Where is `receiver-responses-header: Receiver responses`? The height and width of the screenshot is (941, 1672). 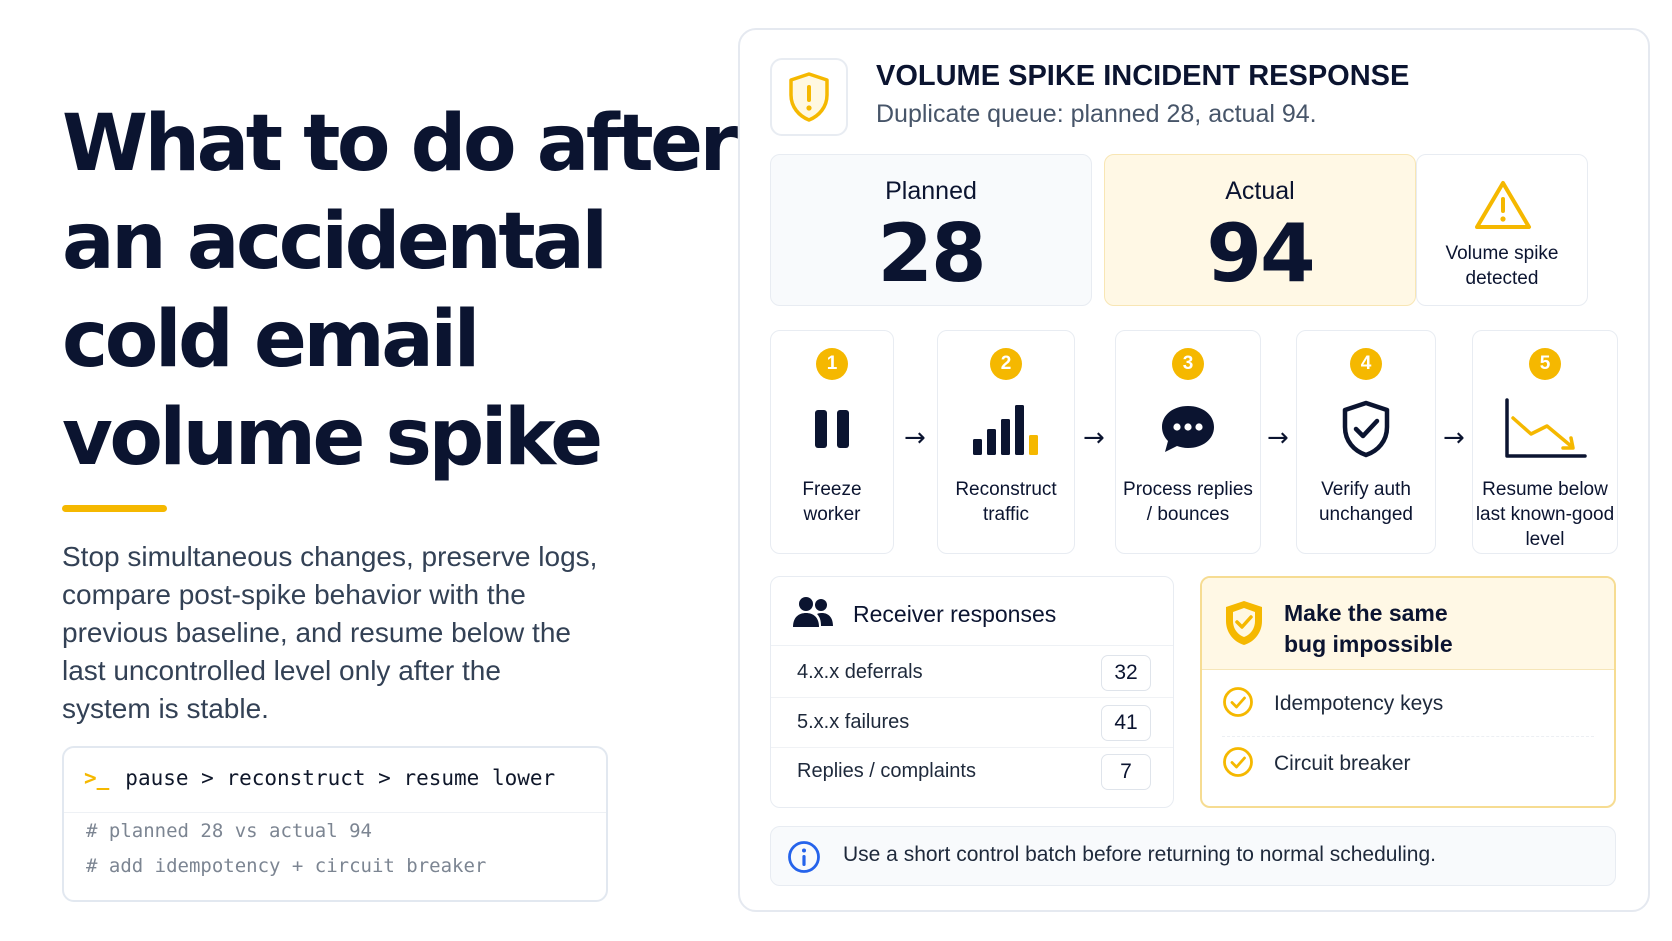
receiver-responses-header: Receiver responses is located at coordinates (923, 614).